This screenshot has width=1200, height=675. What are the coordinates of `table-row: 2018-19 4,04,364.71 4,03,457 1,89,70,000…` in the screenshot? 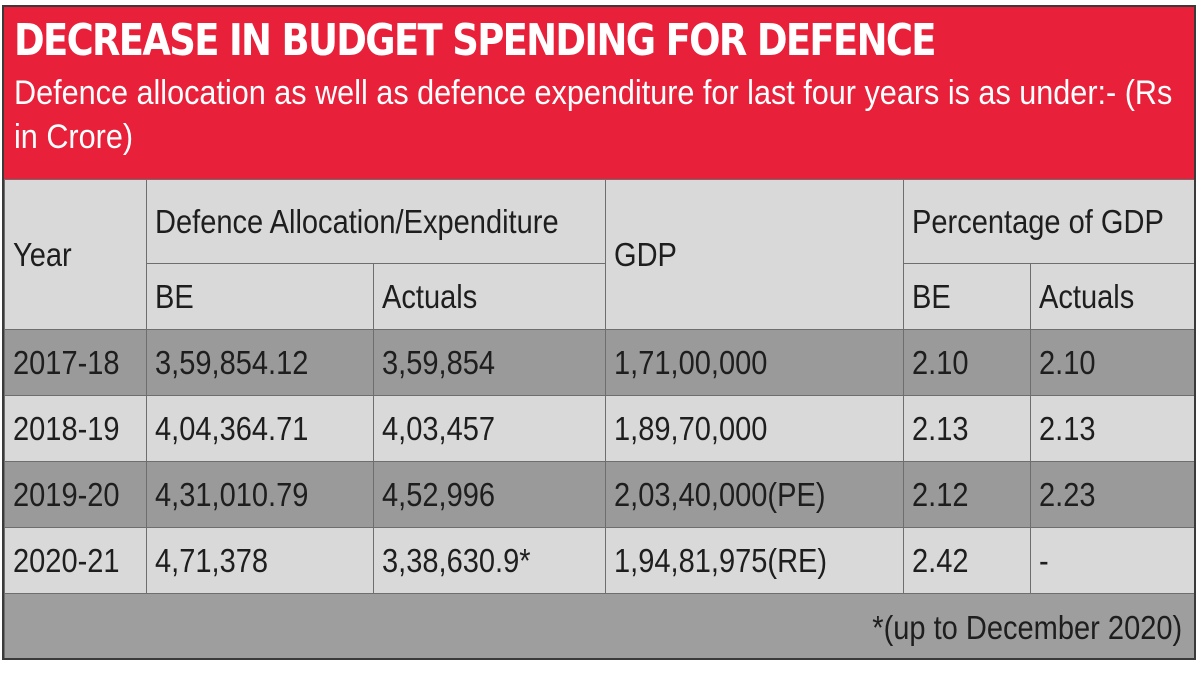 It's located at (599, 428).